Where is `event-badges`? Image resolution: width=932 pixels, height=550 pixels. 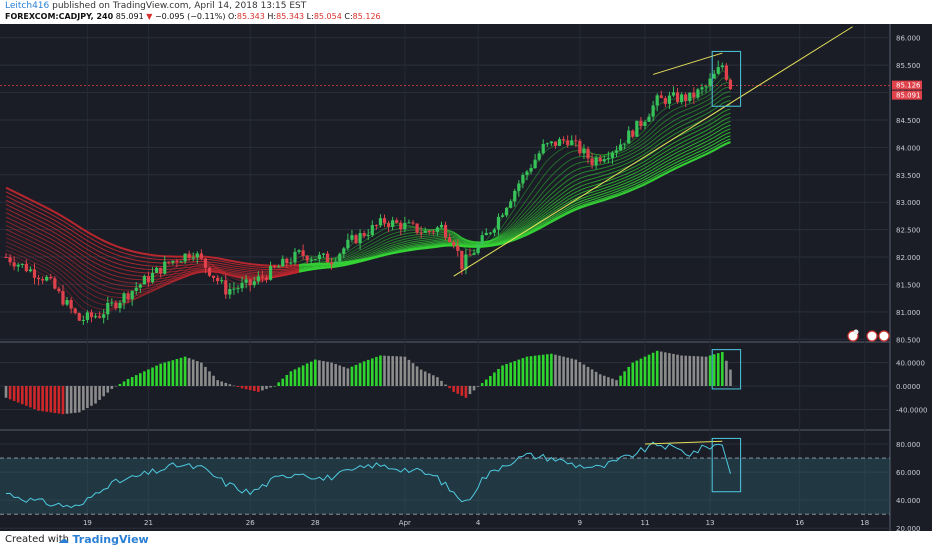
event-badges is located at coordinates (878, 336).